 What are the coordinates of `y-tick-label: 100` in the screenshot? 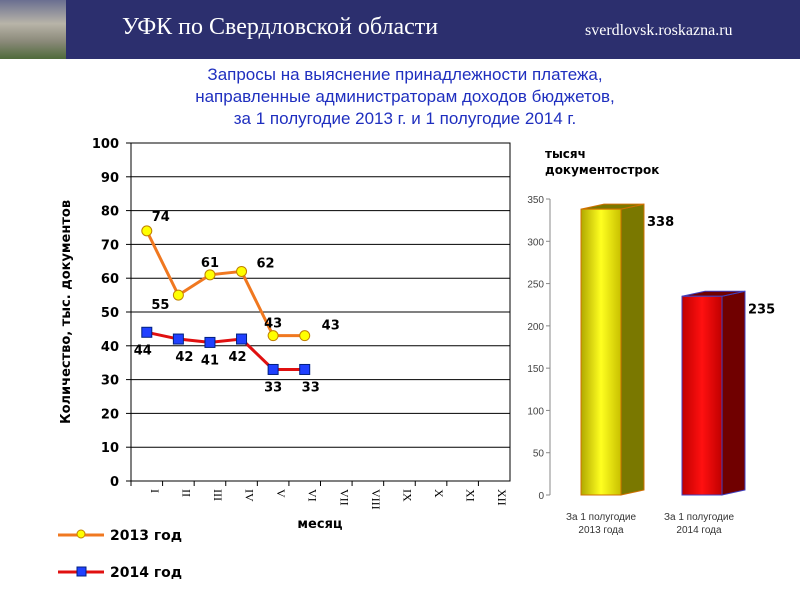 It's located at (105, 144).